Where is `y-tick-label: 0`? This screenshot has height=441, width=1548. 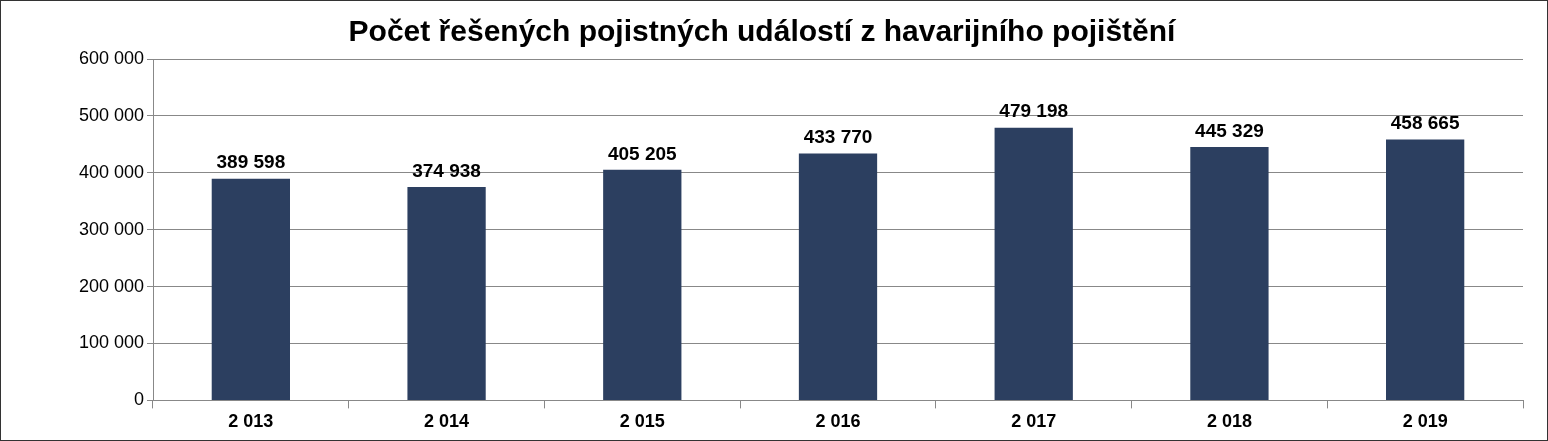 y-tick-label: 0 is located at coordinates (138, 399).